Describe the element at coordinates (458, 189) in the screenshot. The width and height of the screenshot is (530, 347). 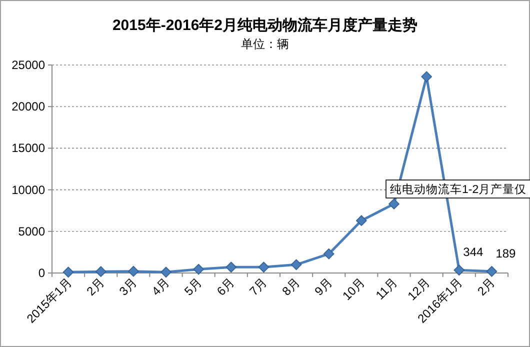
I see `annotation: 纯电动物流车1-2月产量仅` at that location.